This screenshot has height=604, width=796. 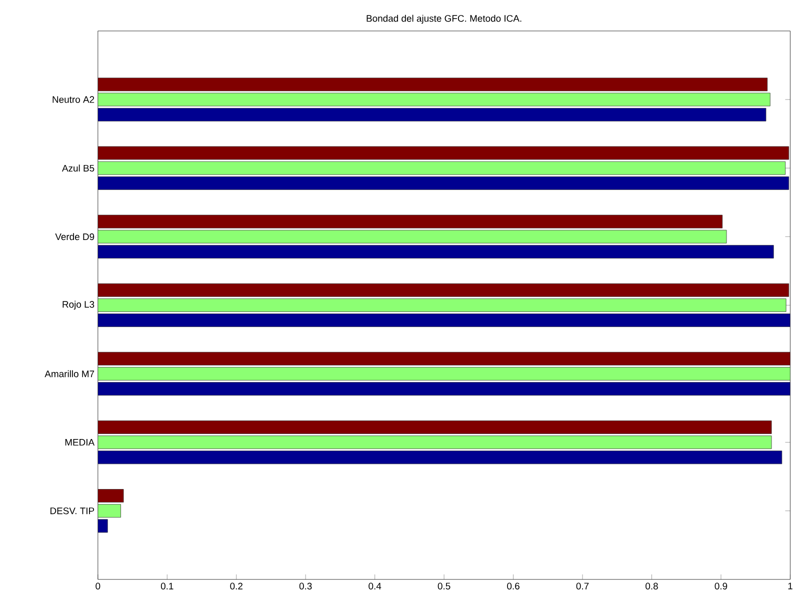 What do you see at coordinates (78, 168) in the screenshot?
I see `y-tick-label: Azul B5` at bounding box center [78, 168].